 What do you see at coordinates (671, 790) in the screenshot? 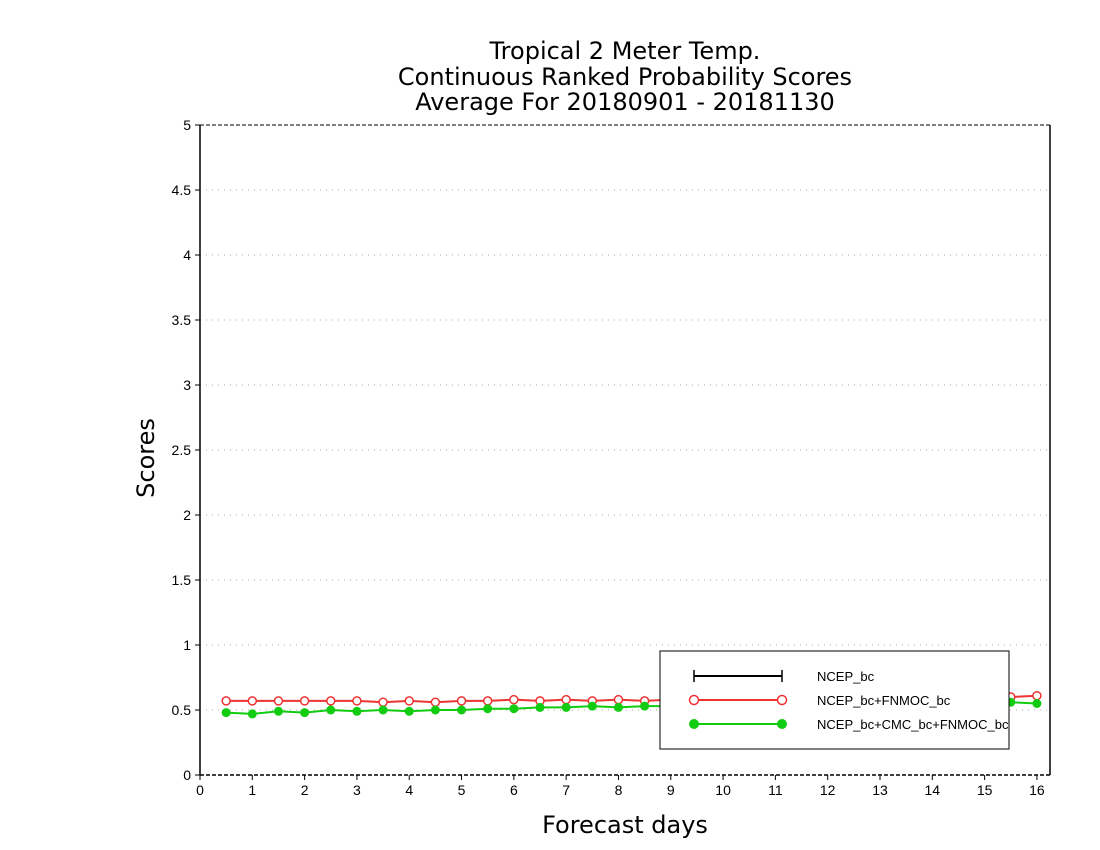
I see `x-tick-label: 9` at bounding box center [671, 790].